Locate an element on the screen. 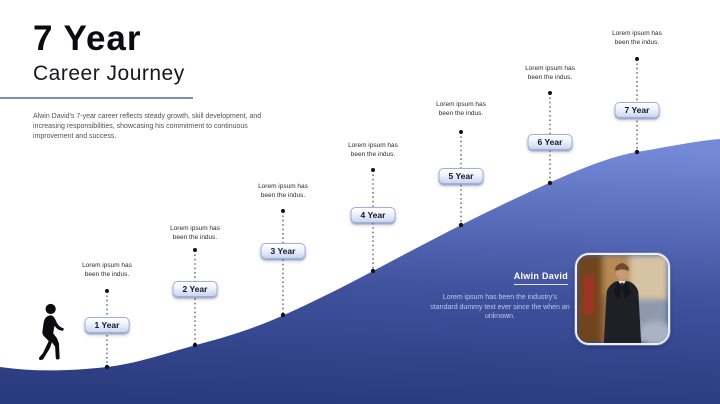  timeline-caption-5: Lorem ipsum has been the indus. is located at coordinates (461, 109).